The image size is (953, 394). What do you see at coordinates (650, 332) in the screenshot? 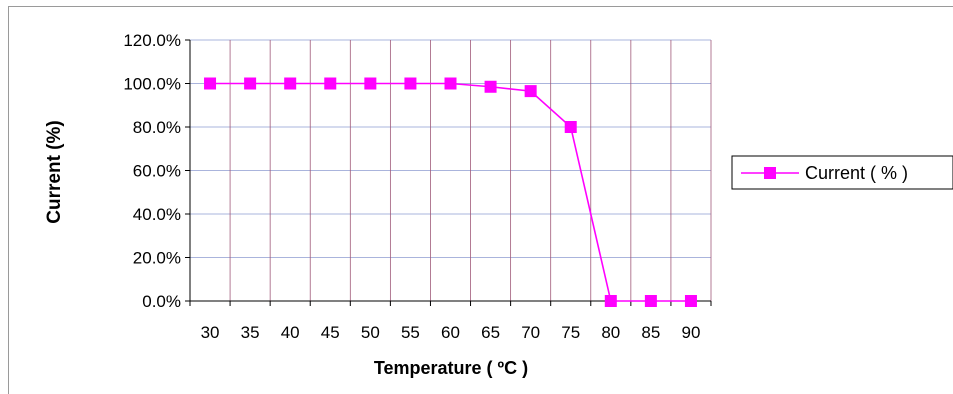
I see `x-tick-label: 85` at bounding box center [650, 332].